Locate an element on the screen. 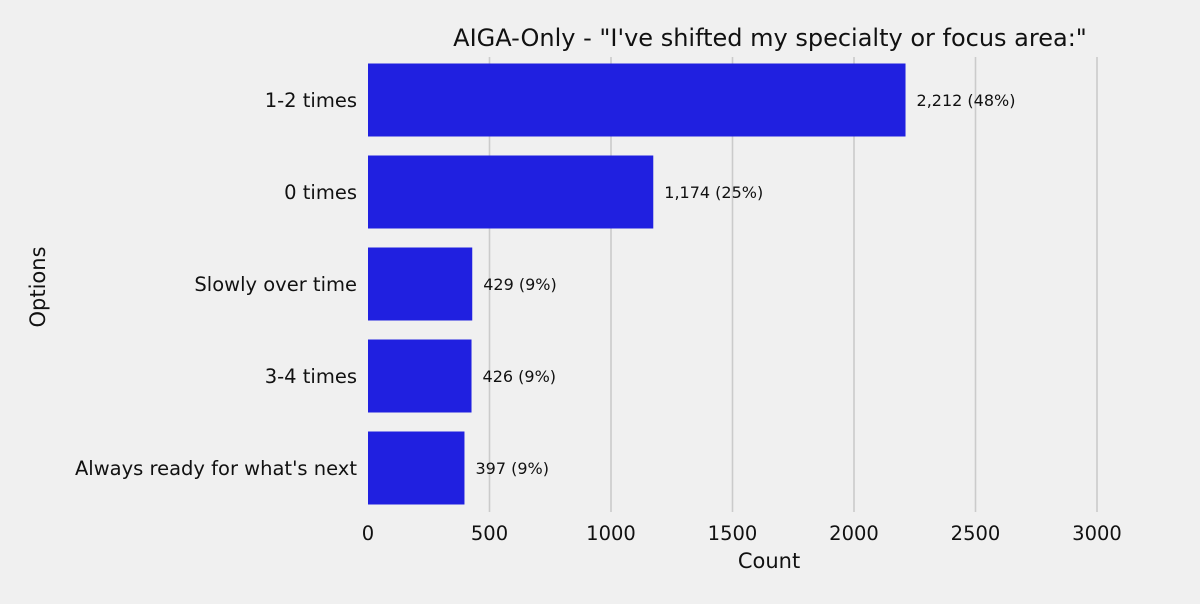 This screenshot has width=1200, height=604. x-axis-label: Count is located at coordinates (769, 561).